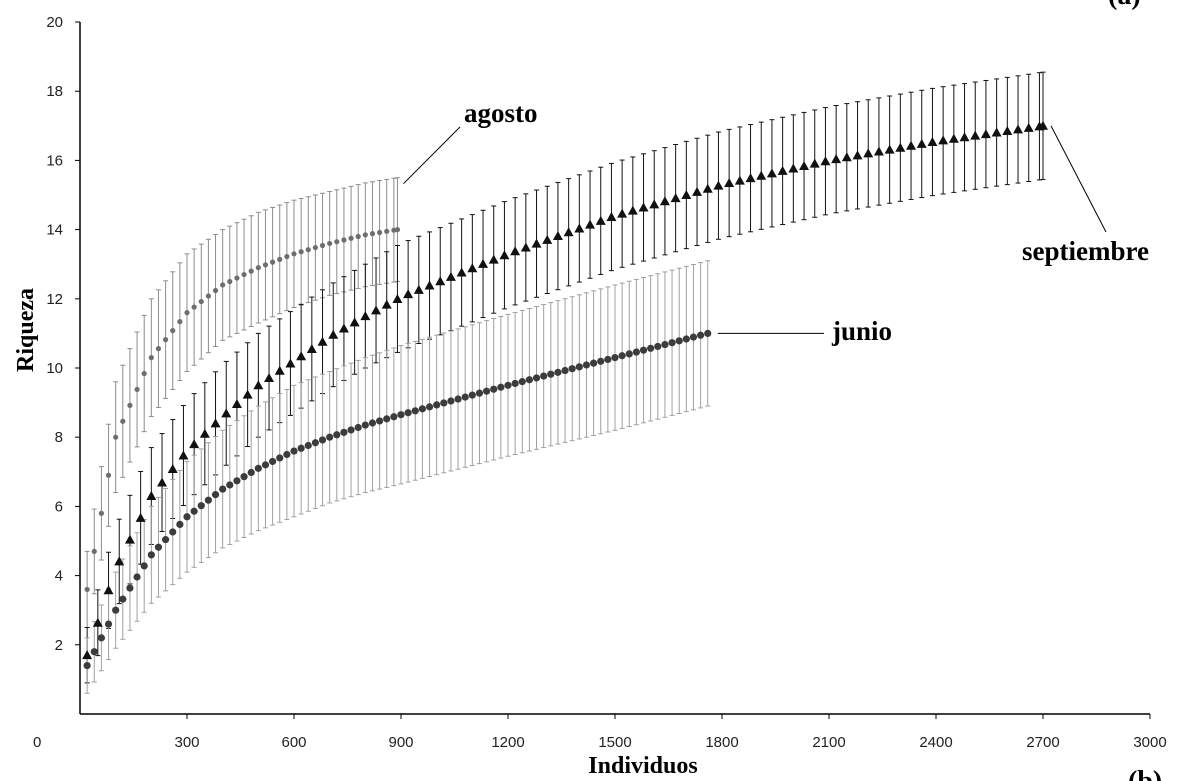 The height and width of the screenshot is (781, 1203). I want to click on x-tick-label: 1800, so click(721, 742).